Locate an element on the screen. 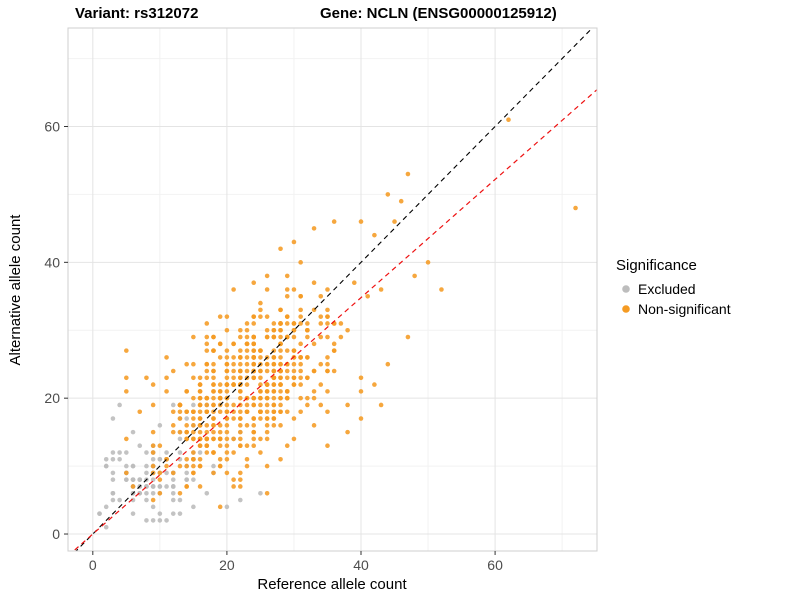  plot-title-variant: Variant: rs312072 is located at coordinates (136, 13).